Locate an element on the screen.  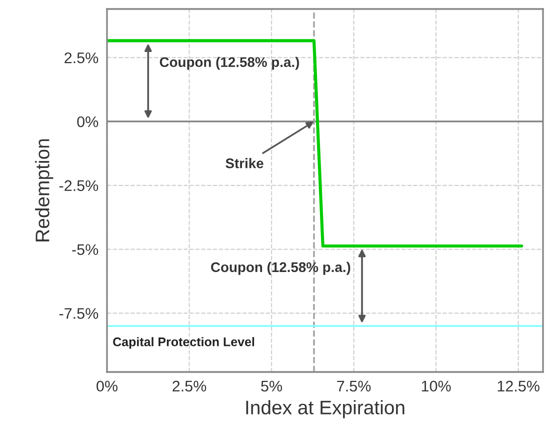
y-tick-label: 0% is located at coordinates (87, 122).